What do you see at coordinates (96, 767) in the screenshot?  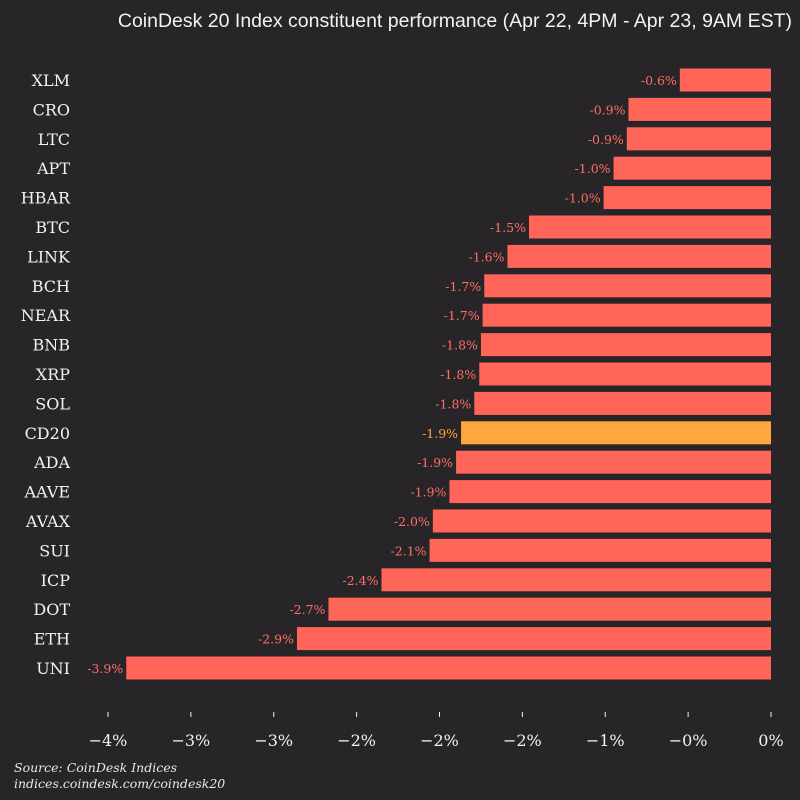 I see `source-label: Source: CoinDesk Indices` at bounding box center [96, 767].